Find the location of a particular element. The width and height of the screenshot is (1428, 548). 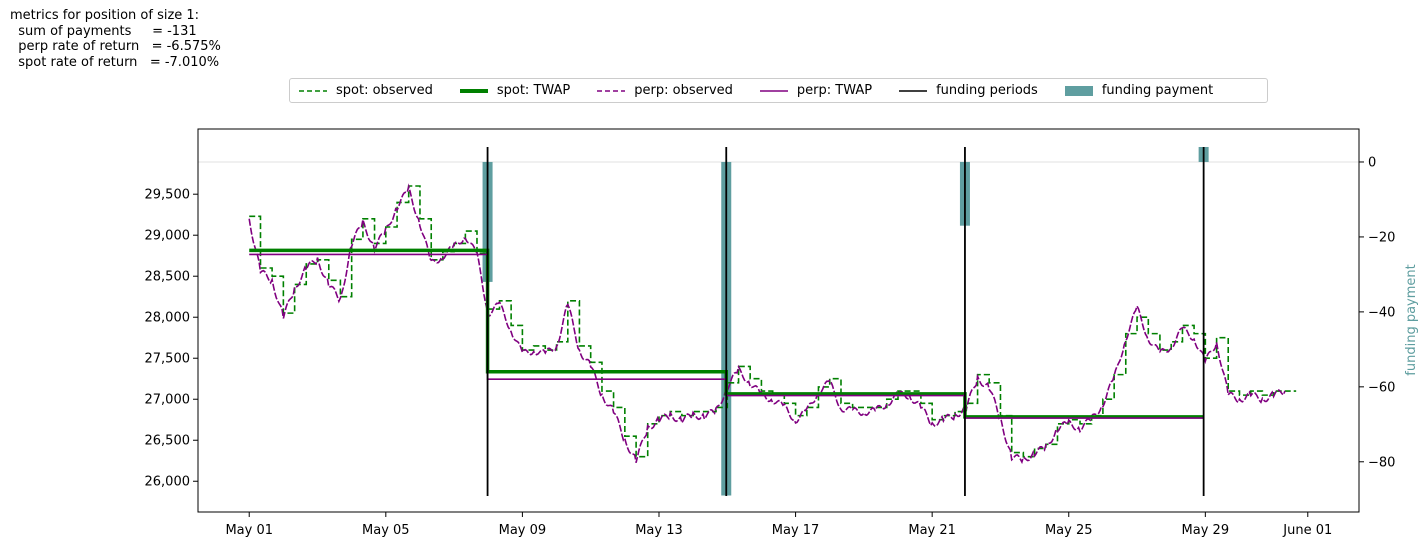

y-left-tick-label: 29,500 is located at coordinates (168, 195).